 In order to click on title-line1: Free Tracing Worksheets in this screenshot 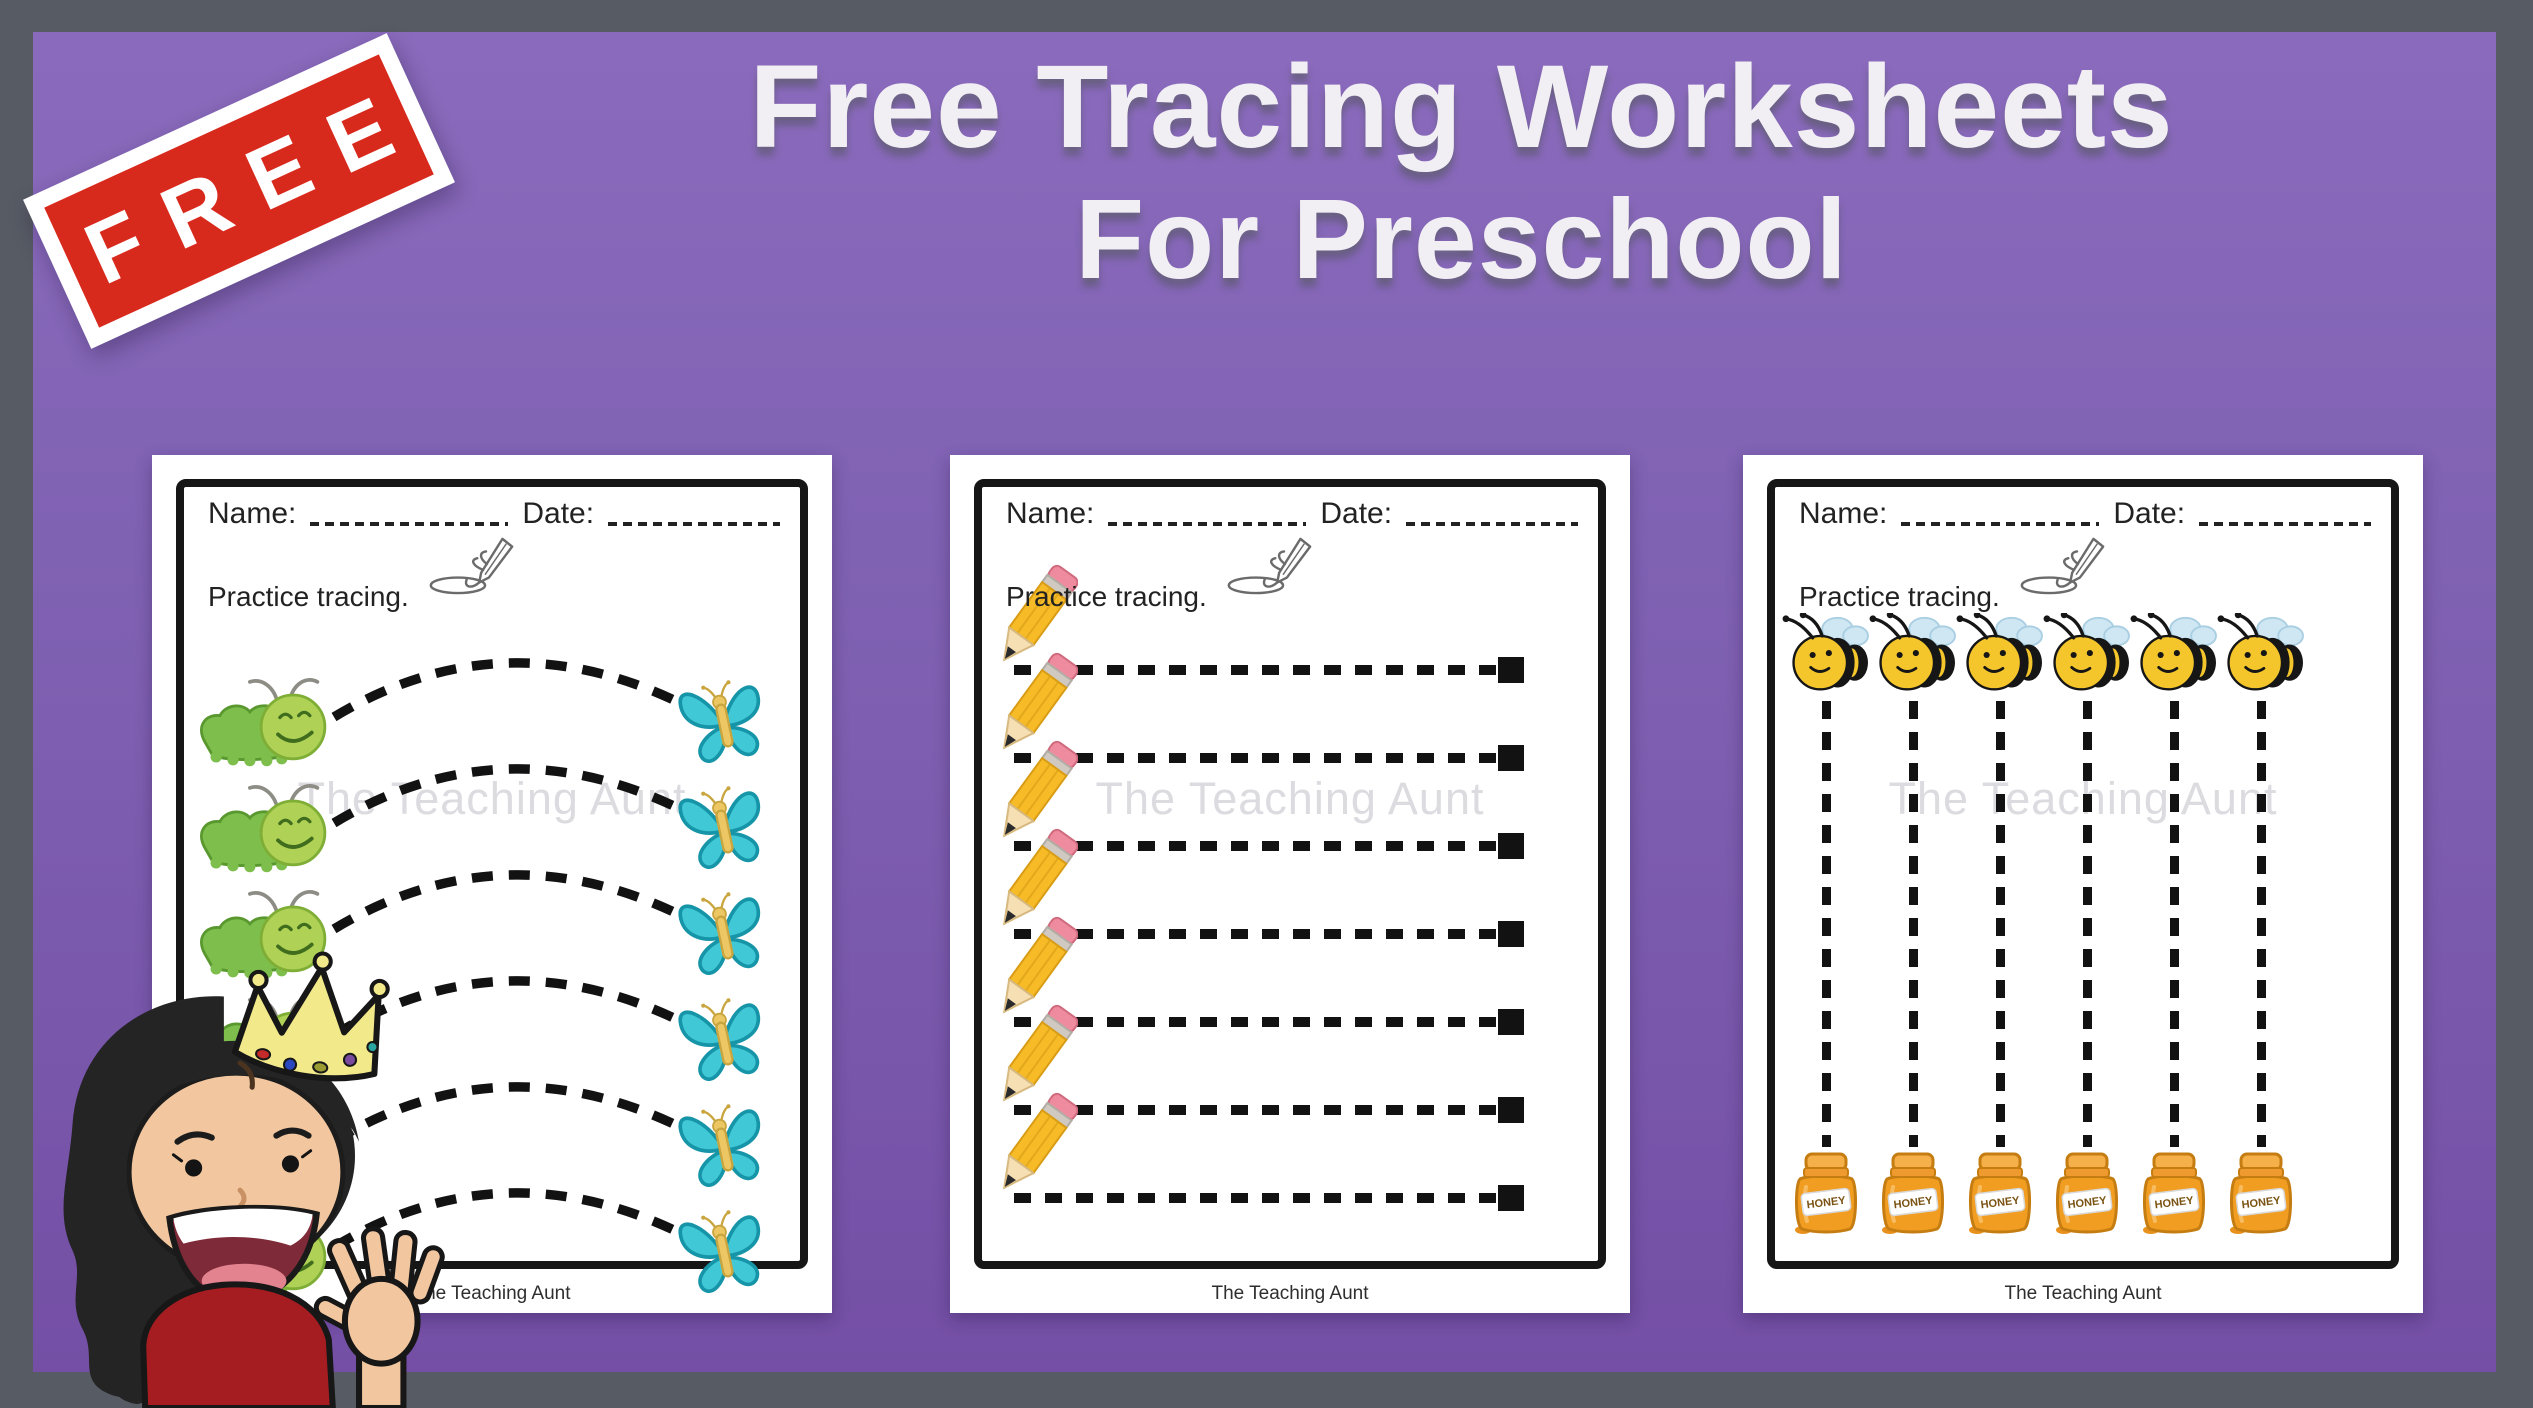, I will do `click(1461, 107)`.